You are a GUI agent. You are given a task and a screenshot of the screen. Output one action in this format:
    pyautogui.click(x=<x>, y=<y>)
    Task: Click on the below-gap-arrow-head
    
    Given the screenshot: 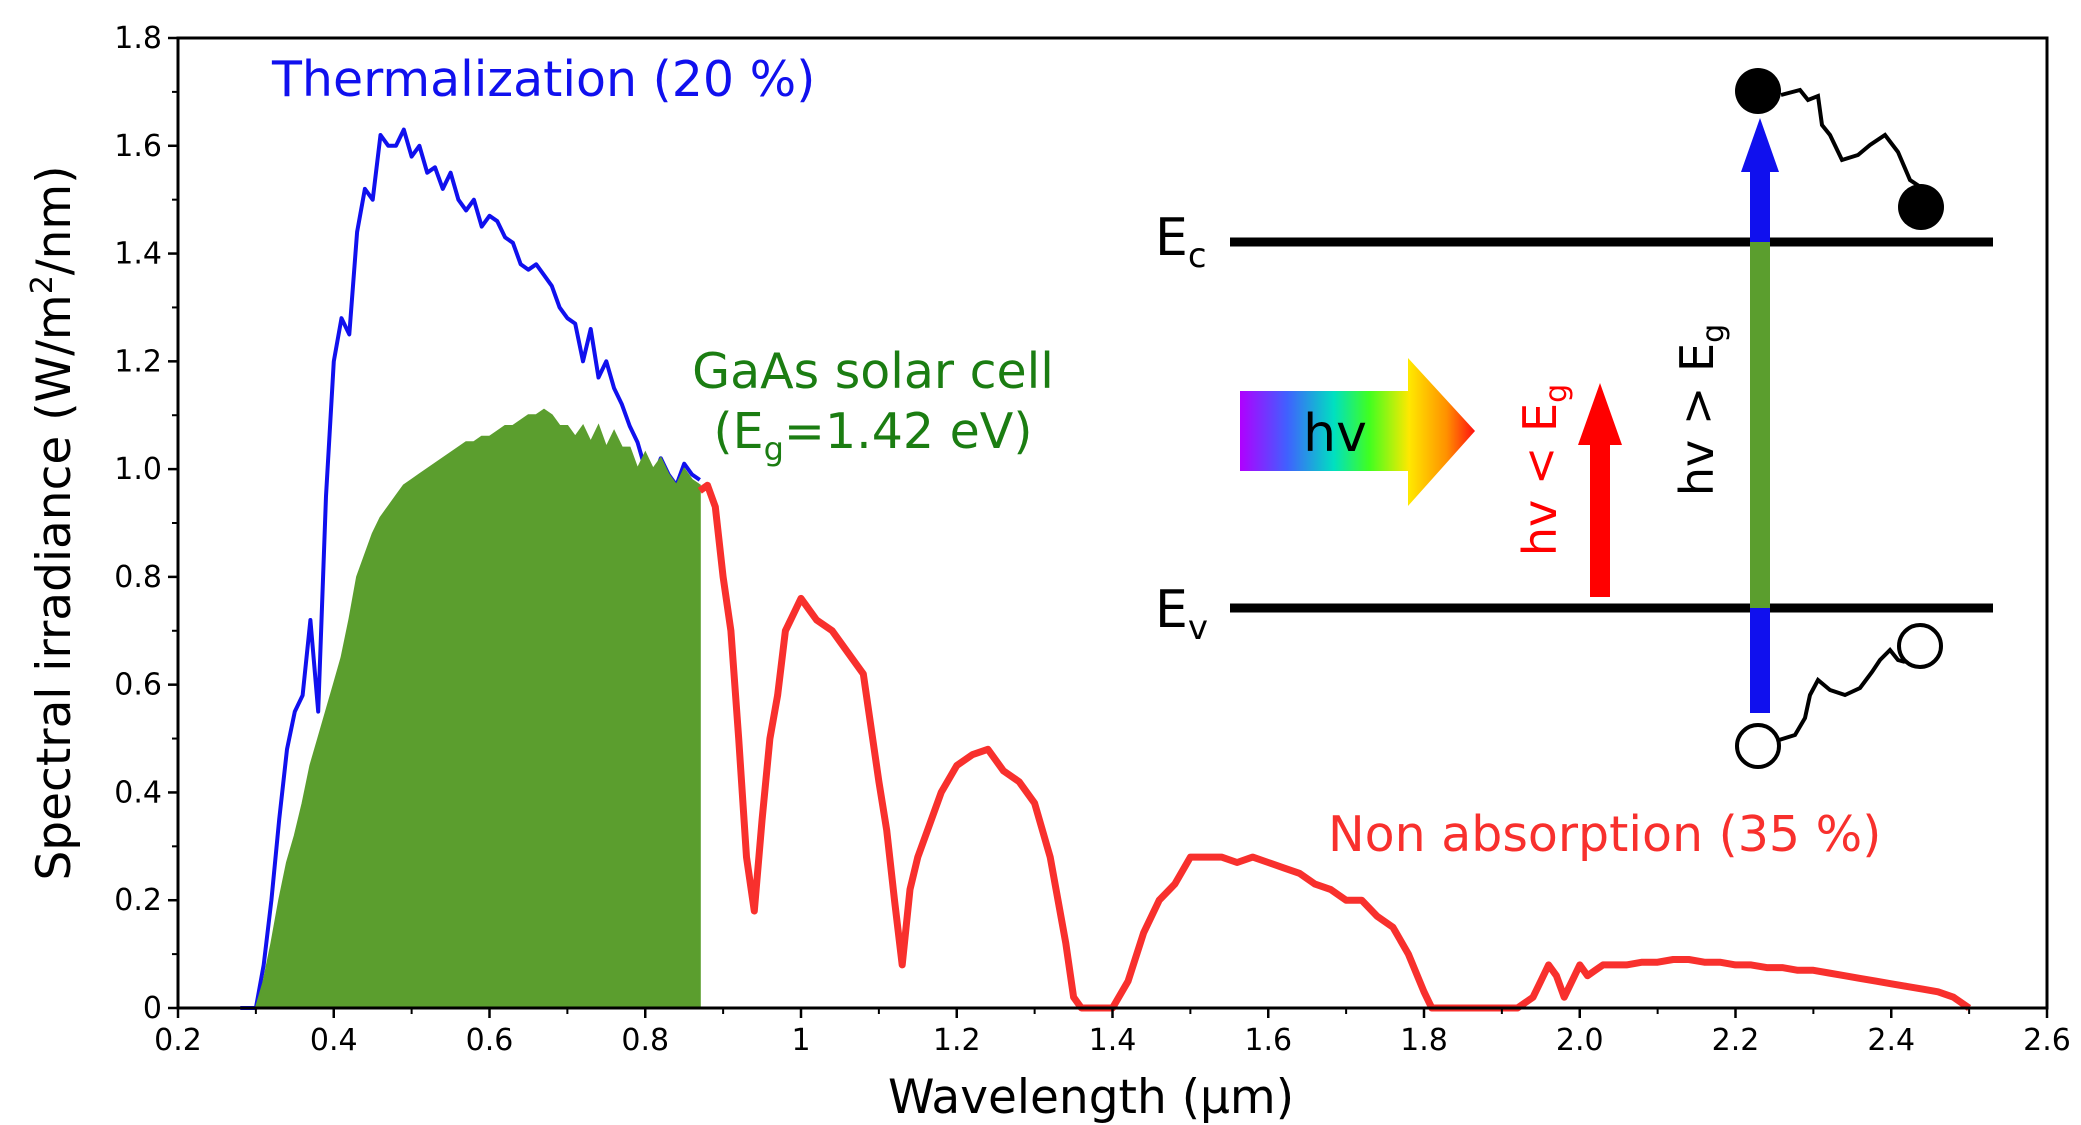 What is the action you would take?
    pyautogui.click(x=1600, y=414)
    